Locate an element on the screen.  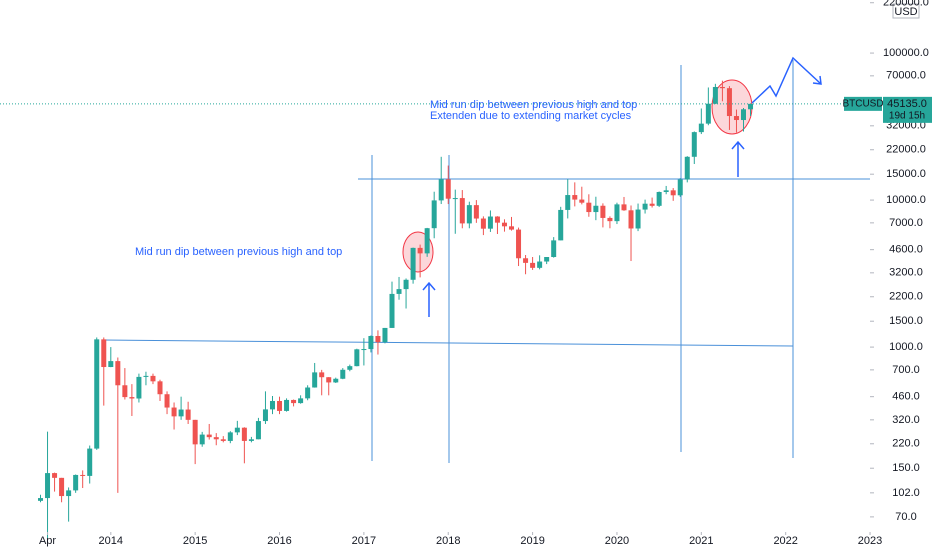
y-tick-label: 22000.0 is located at coordinates (906, 150).